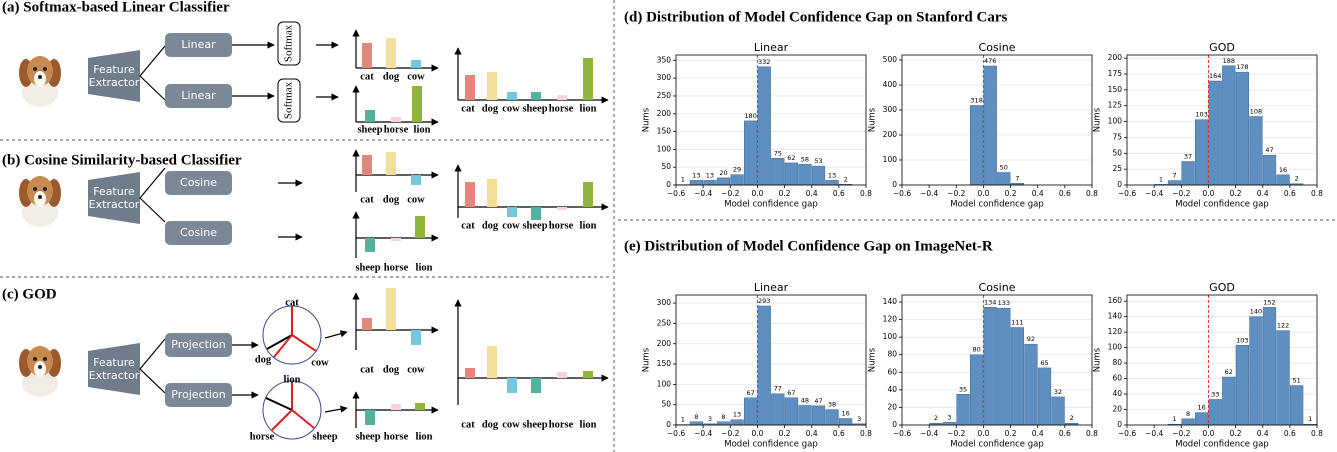 This screenshot has height=452, width=1337. Describe the element at coordinates (1011, 193) in the screenshot. I see `x-tick-label: 0.2` at that location.